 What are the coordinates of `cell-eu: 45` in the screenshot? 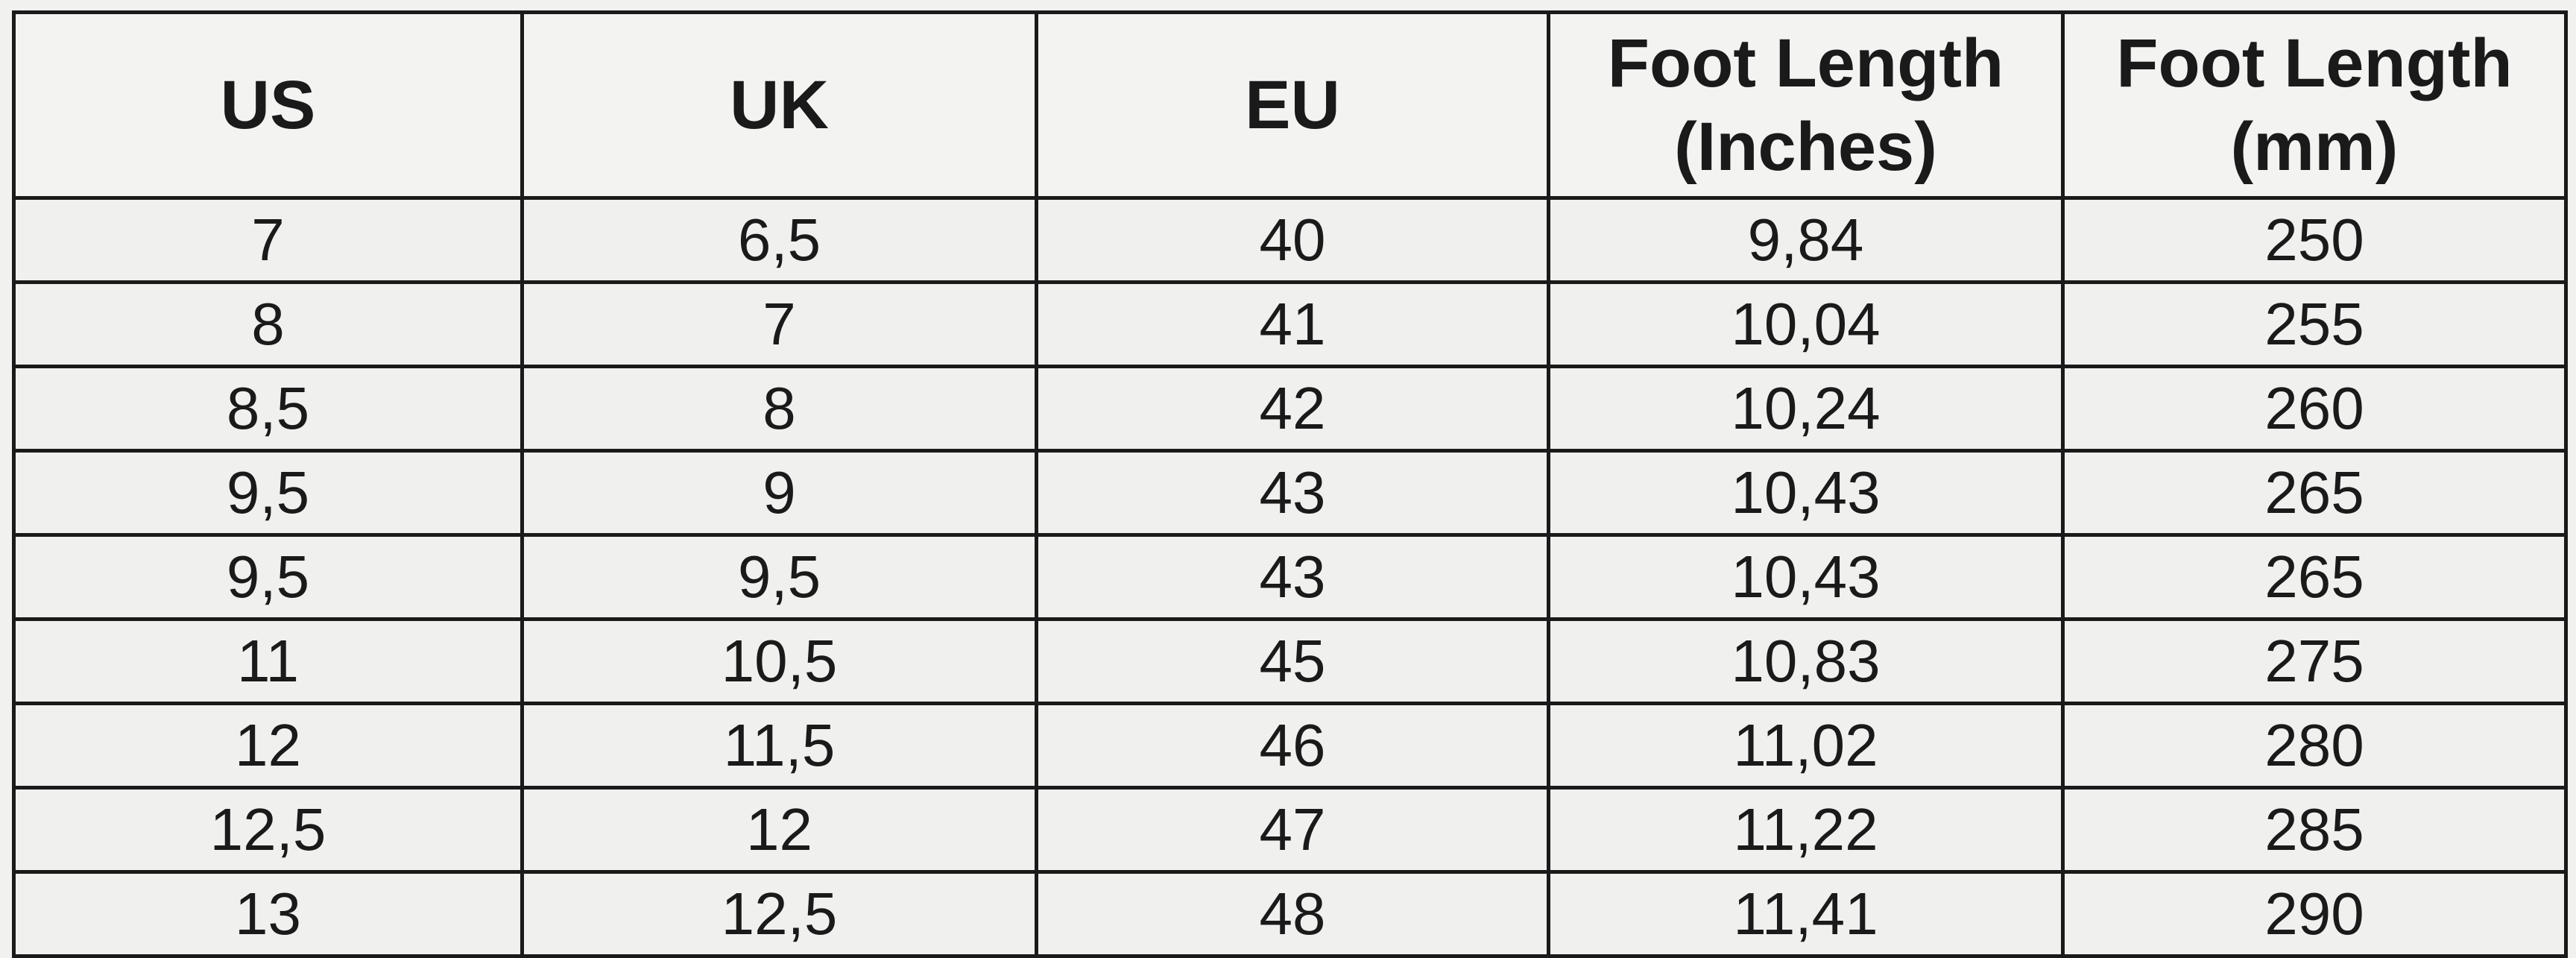 It's located at (1293, 661).